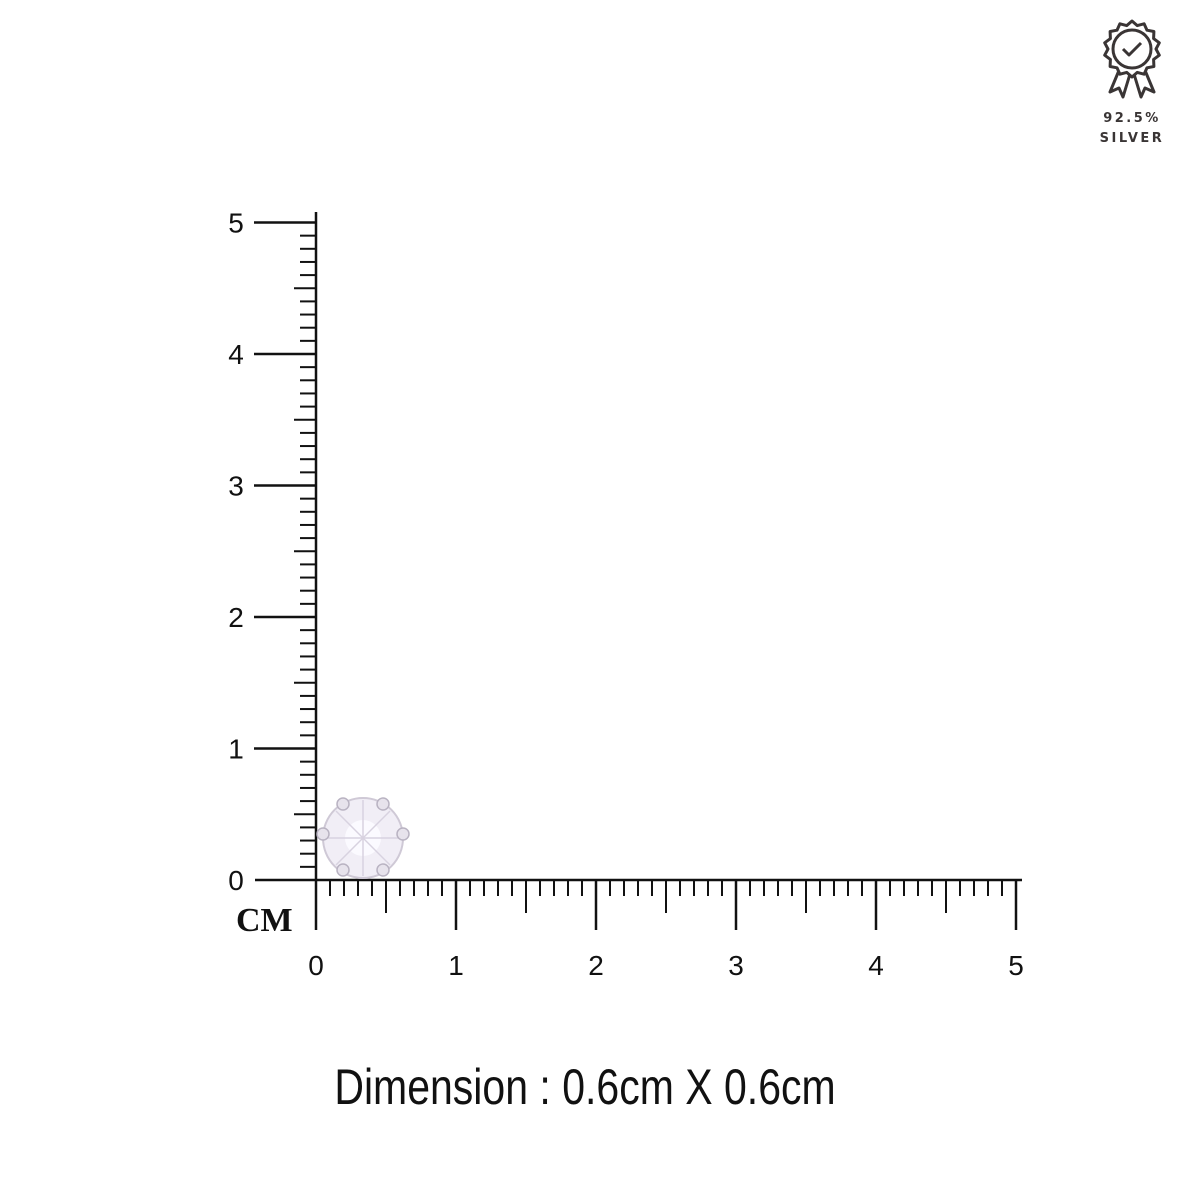 The width and height of the screenshot is (1200, 1200). Describe the element at coordinates (1132, 138) in the screenshot. I see `metal-text: SILVER` at that location.